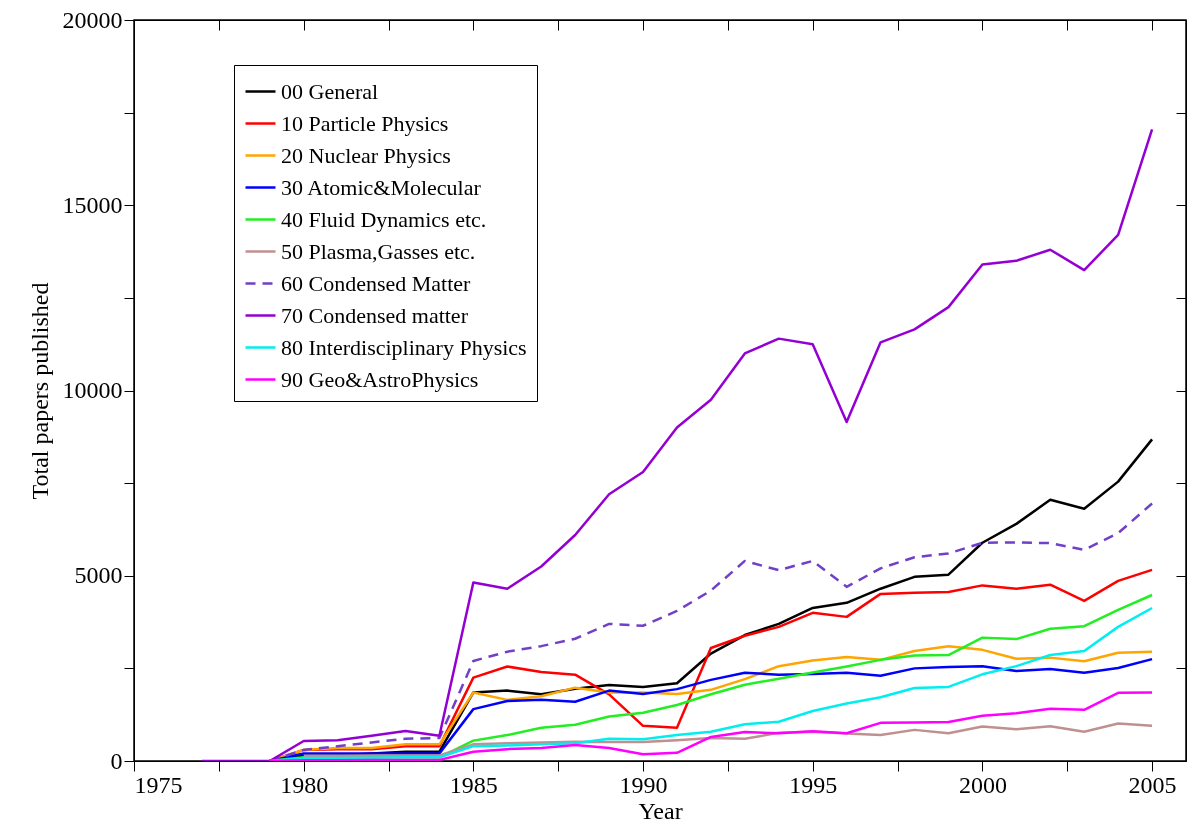 The width and height of the screenshot is (1191, 827). Describe the element at coordinates (1152, 784) in the screenshot. I see `x-tick-label: 2005` at that location.